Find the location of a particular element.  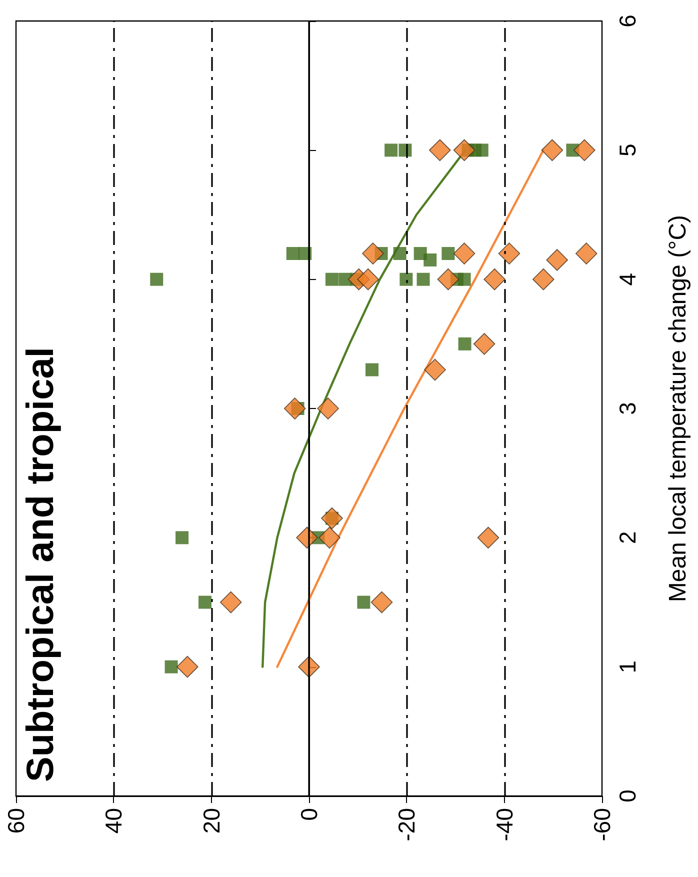

x-tick-label: -60 is located at coordinates (602, 825).